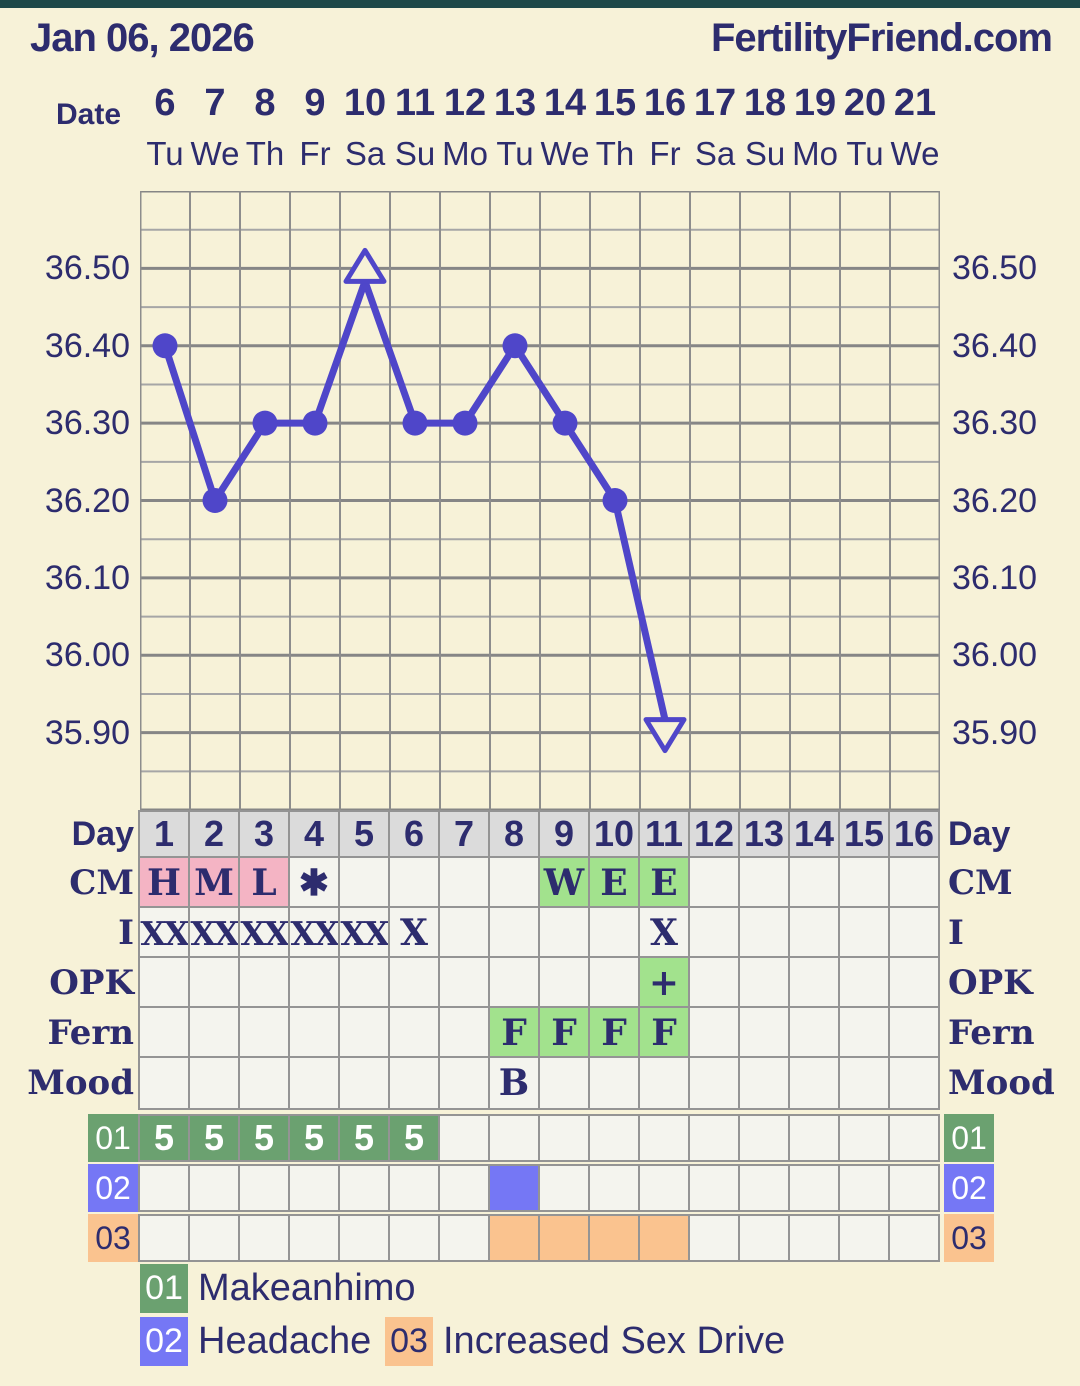 Image resolution: width=1080 pixels, height=1386 pixels. Describe the element at coordinates (664, 983) in the screenshot. I see `opk-cell-day-11: +` at that location.